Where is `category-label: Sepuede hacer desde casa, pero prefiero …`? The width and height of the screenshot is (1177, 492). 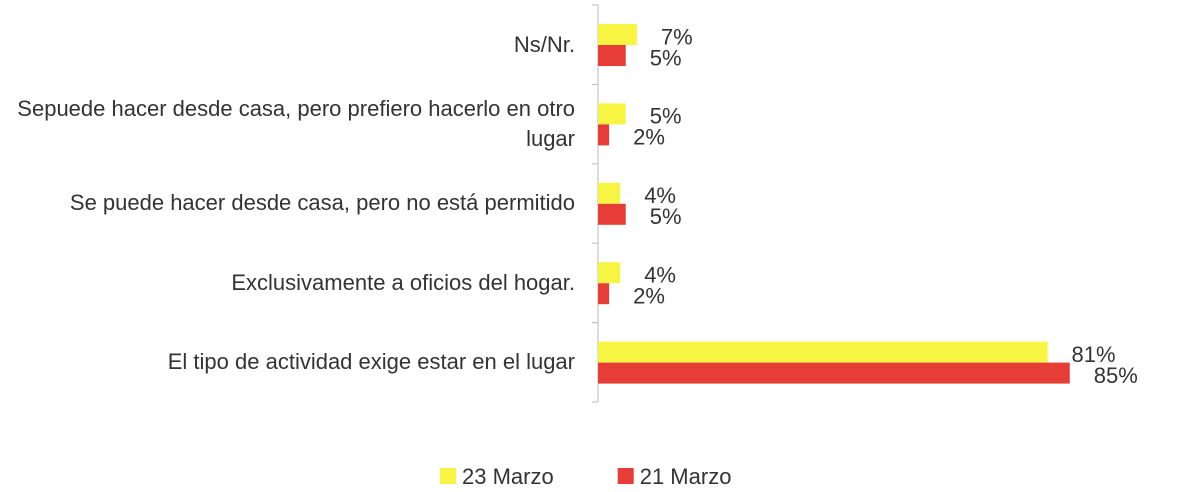
category-label: Sepuede hacer desde casa, pero prefiero … is located at coordinates (296, 124).